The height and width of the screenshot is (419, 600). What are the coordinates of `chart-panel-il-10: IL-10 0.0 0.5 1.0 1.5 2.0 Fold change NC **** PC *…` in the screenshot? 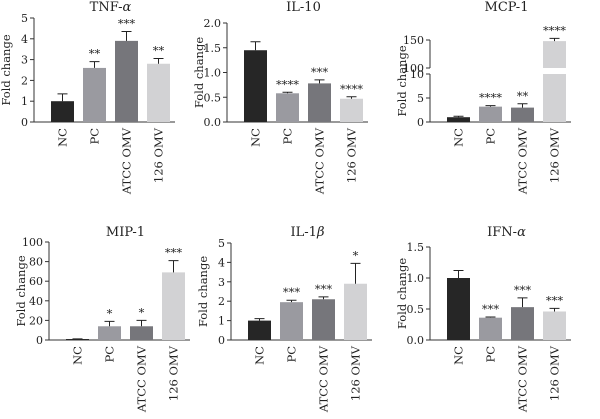 It's located at (280, 97).